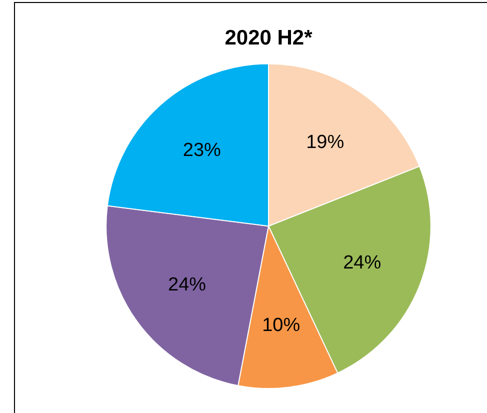 This screenshot has height=413, width=487. Describe the element at coordinates (281, 325) in the screenshot. I see `data-label: 10%` at that location.